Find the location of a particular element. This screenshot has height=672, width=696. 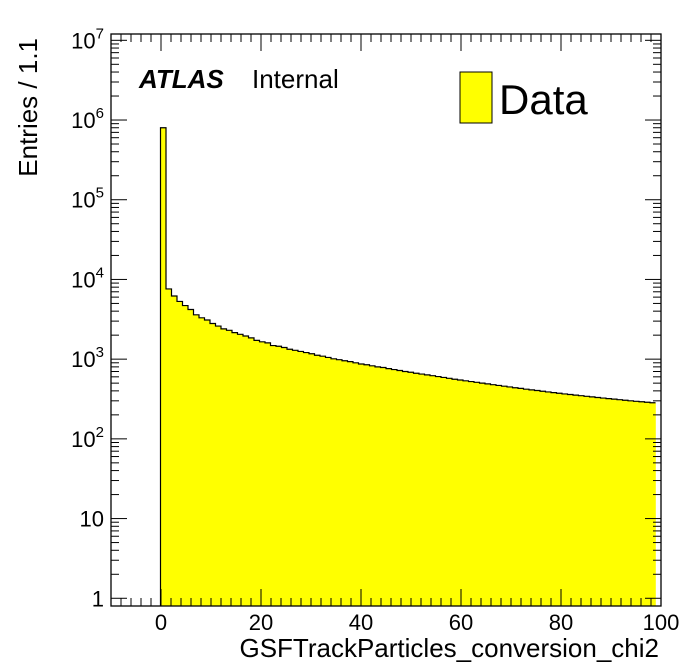

atlas-label: ATLAS Internal is located at coordinates (238, 79).